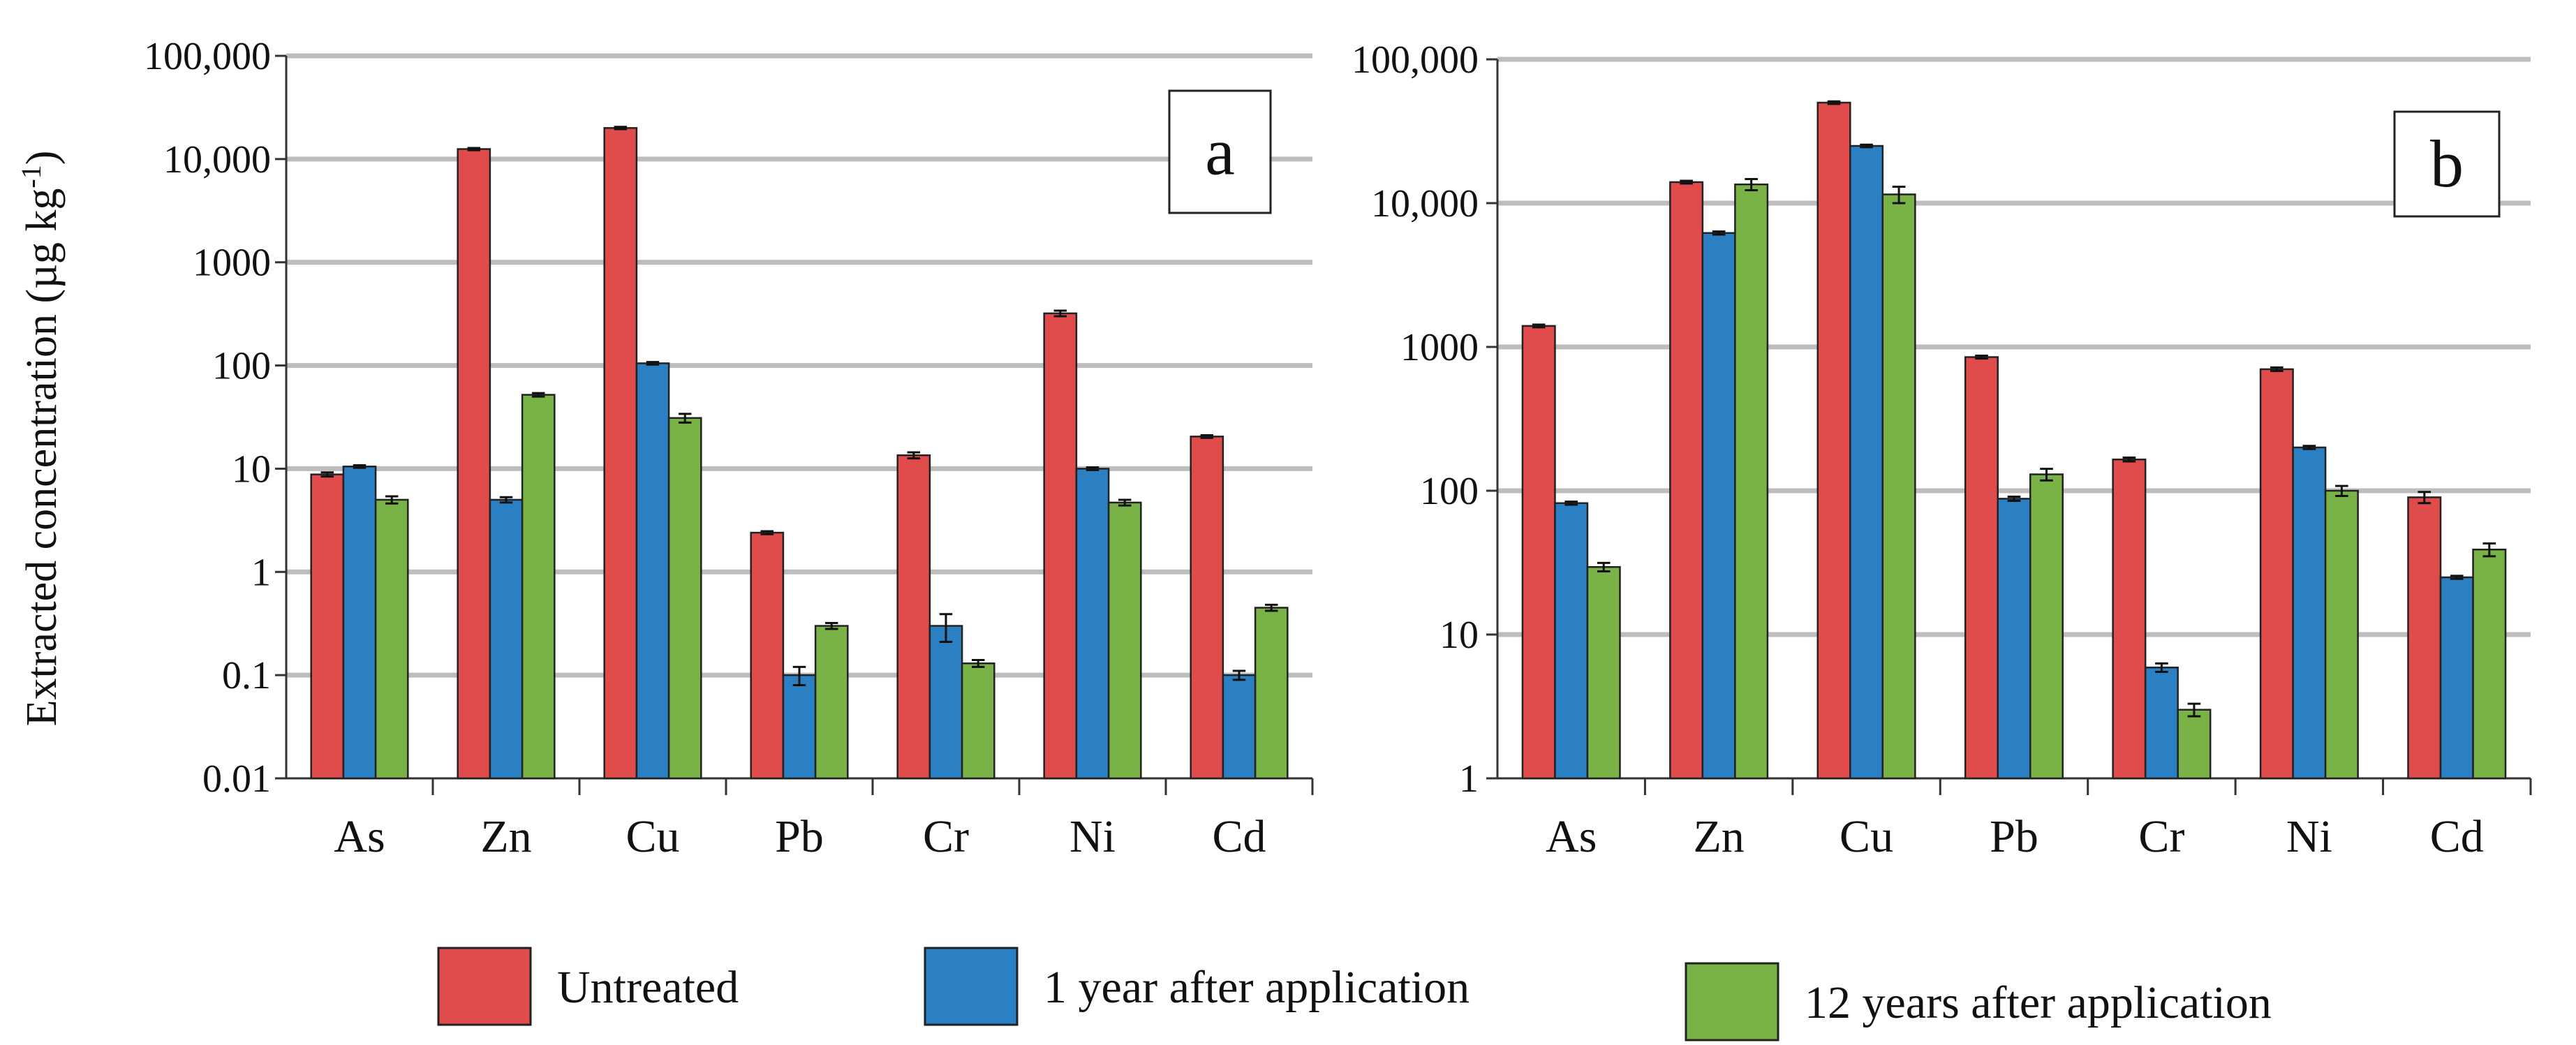 The width and height of the screenshot is (2576, 1045). Describe the element at coordinates (648, 987) in the screenshot. I see `legend-label: Untreated` at that location.